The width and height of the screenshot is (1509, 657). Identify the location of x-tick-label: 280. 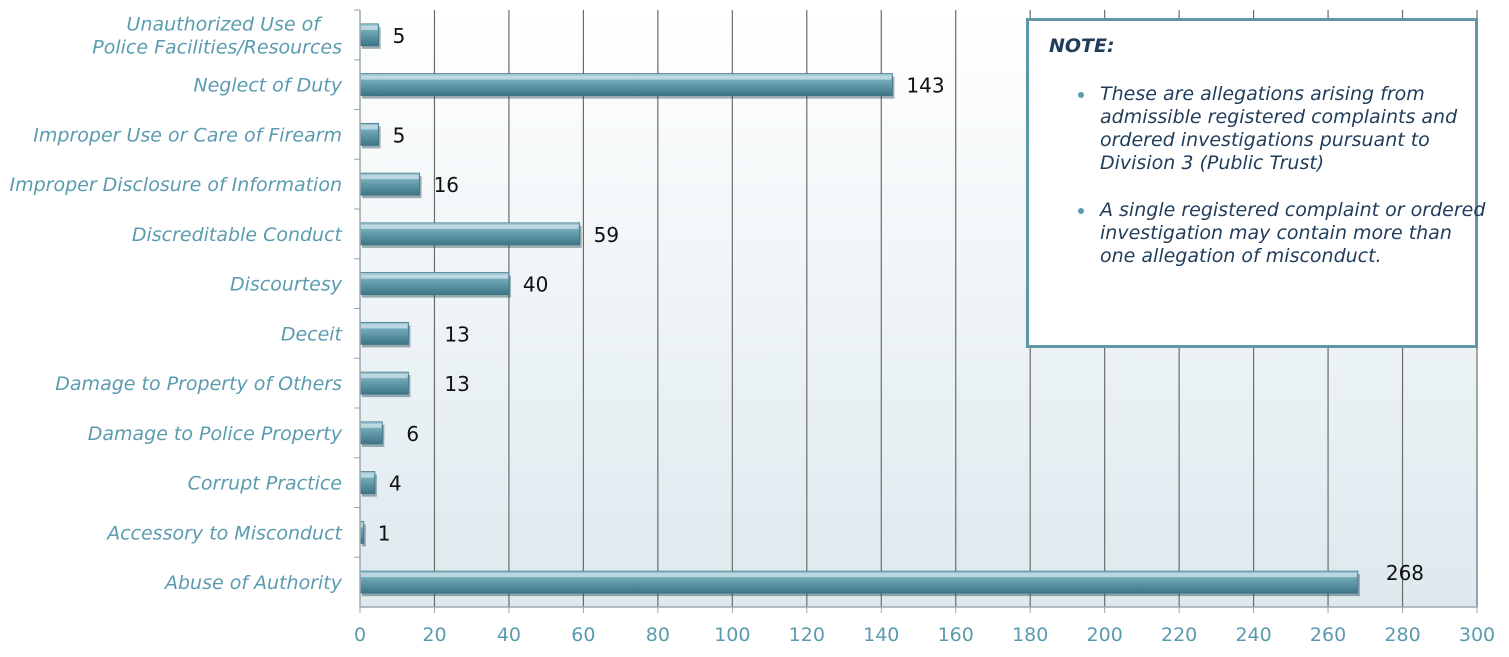
(1402, 635).